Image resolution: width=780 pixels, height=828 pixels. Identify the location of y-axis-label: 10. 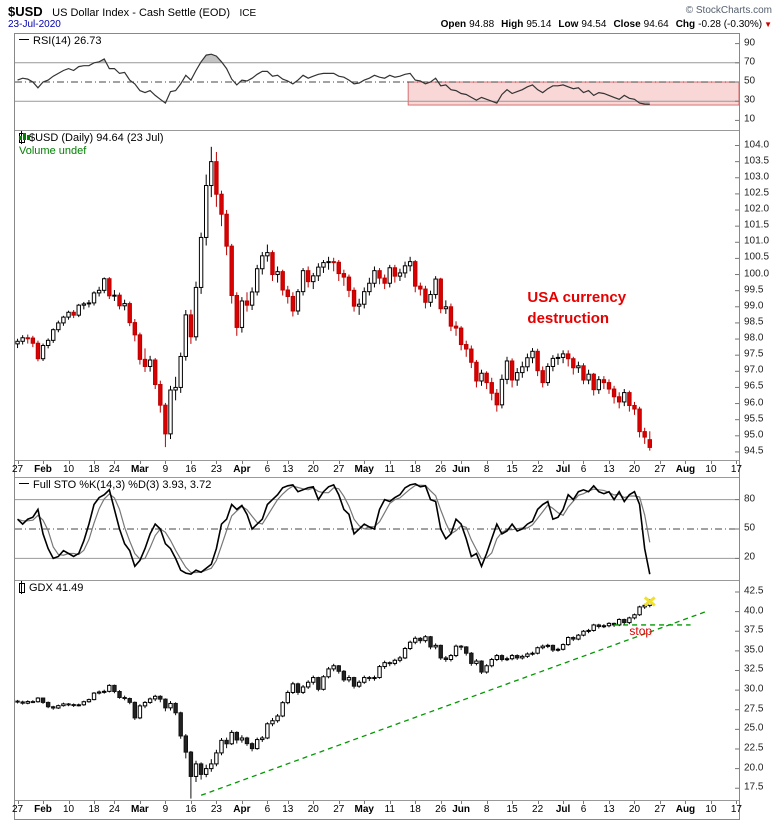
(750, 119).